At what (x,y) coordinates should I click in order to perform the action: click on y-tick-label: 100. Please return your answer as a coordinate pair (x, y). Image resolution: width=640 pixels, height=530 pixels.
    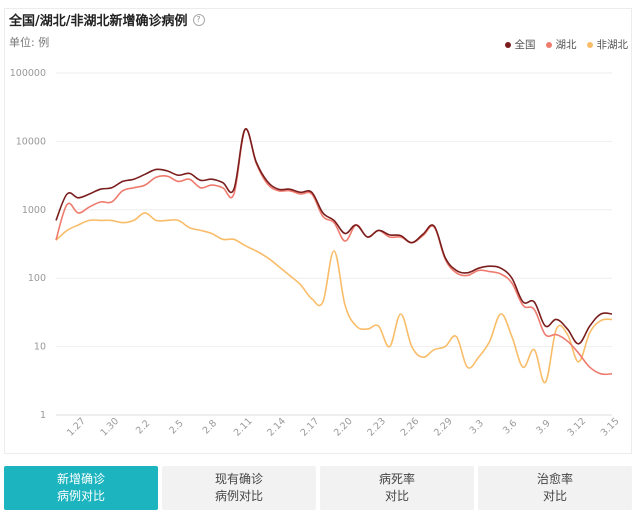
    Looking at the image, I should click on (37, 278).